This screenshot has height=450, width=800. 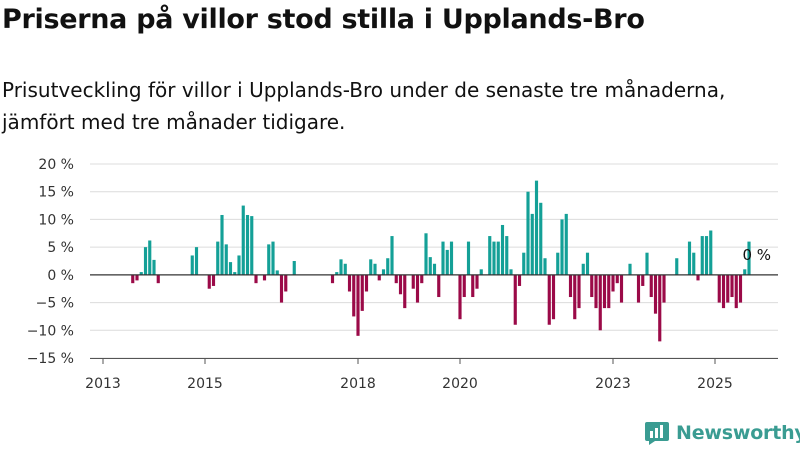 I want to click on x-tick-label: 2023, so click(x=613, y=384).